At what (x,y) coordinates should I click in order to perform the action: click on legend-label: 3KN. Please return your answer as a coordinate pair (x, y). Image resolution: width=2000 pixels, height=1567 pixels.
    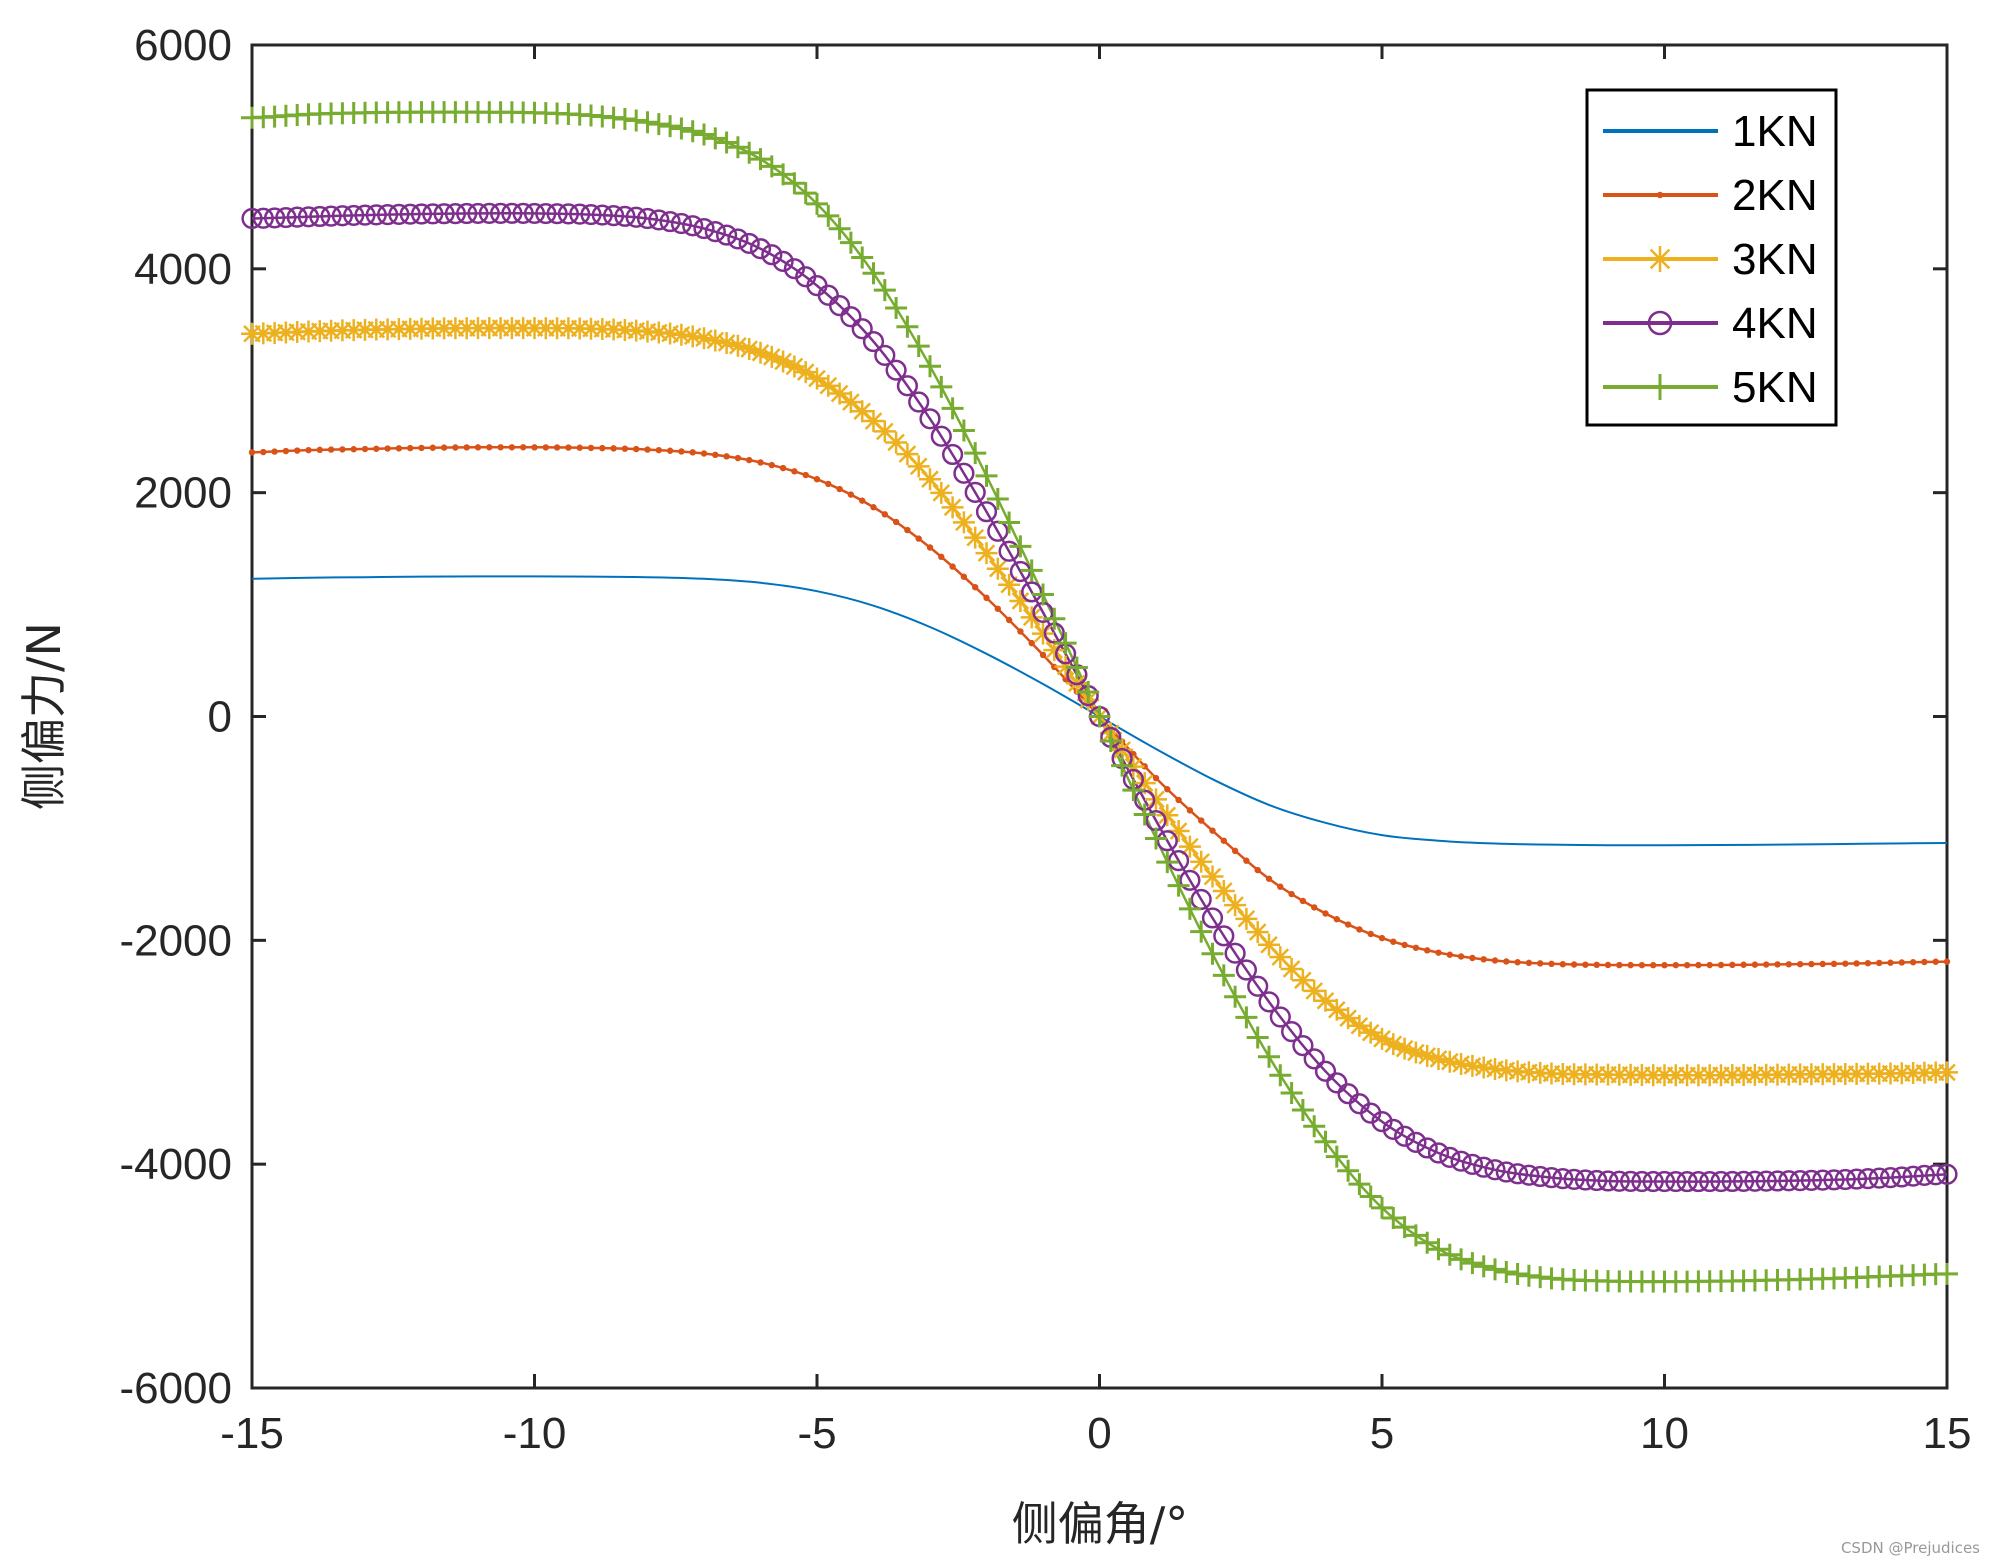
    Looking at the image, I should click on (1775, 259).